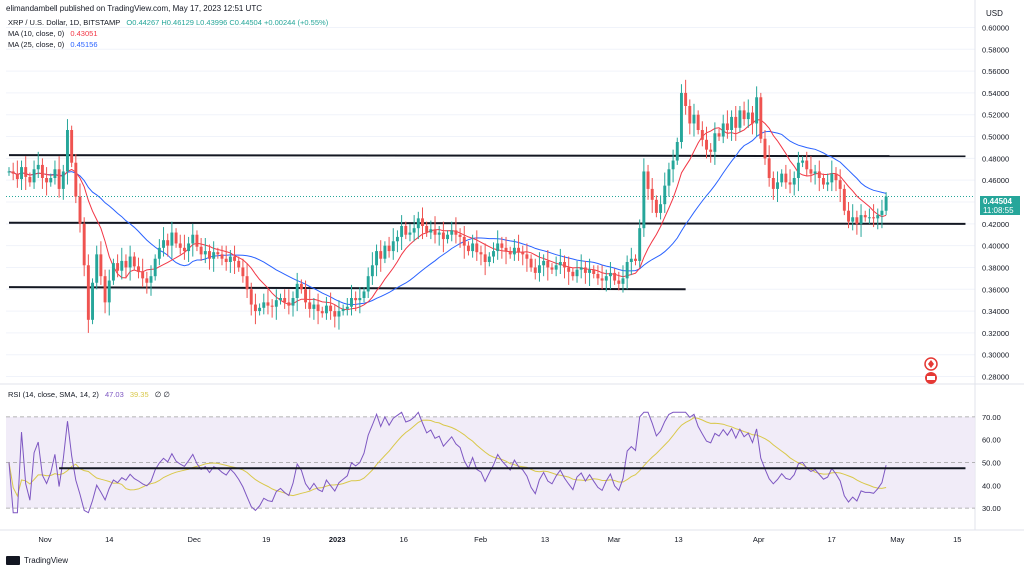  What do you see at coordinates (957, 539) in the screenshot?
I see `time-tick-label: 15` at bounding box center [957, 539].